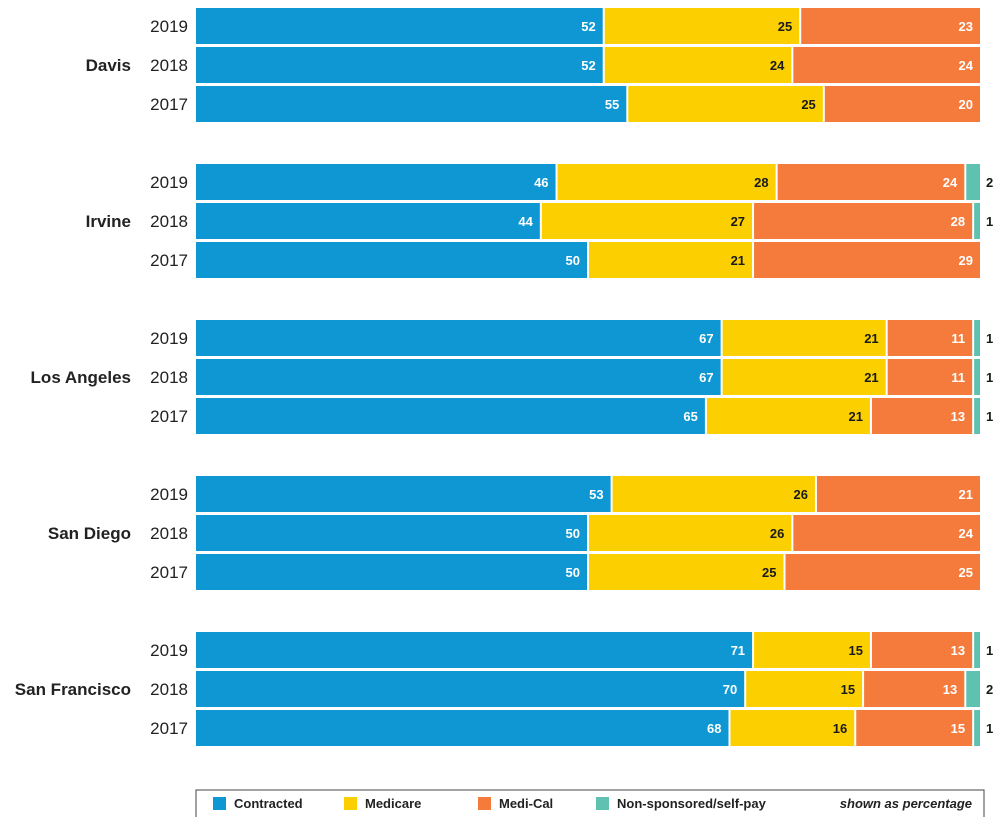 The width and height of the screenshot is (996, 817). Describe the element at coordinates (958, 221) in the screenshot. I see `data-label: 28` at that location.